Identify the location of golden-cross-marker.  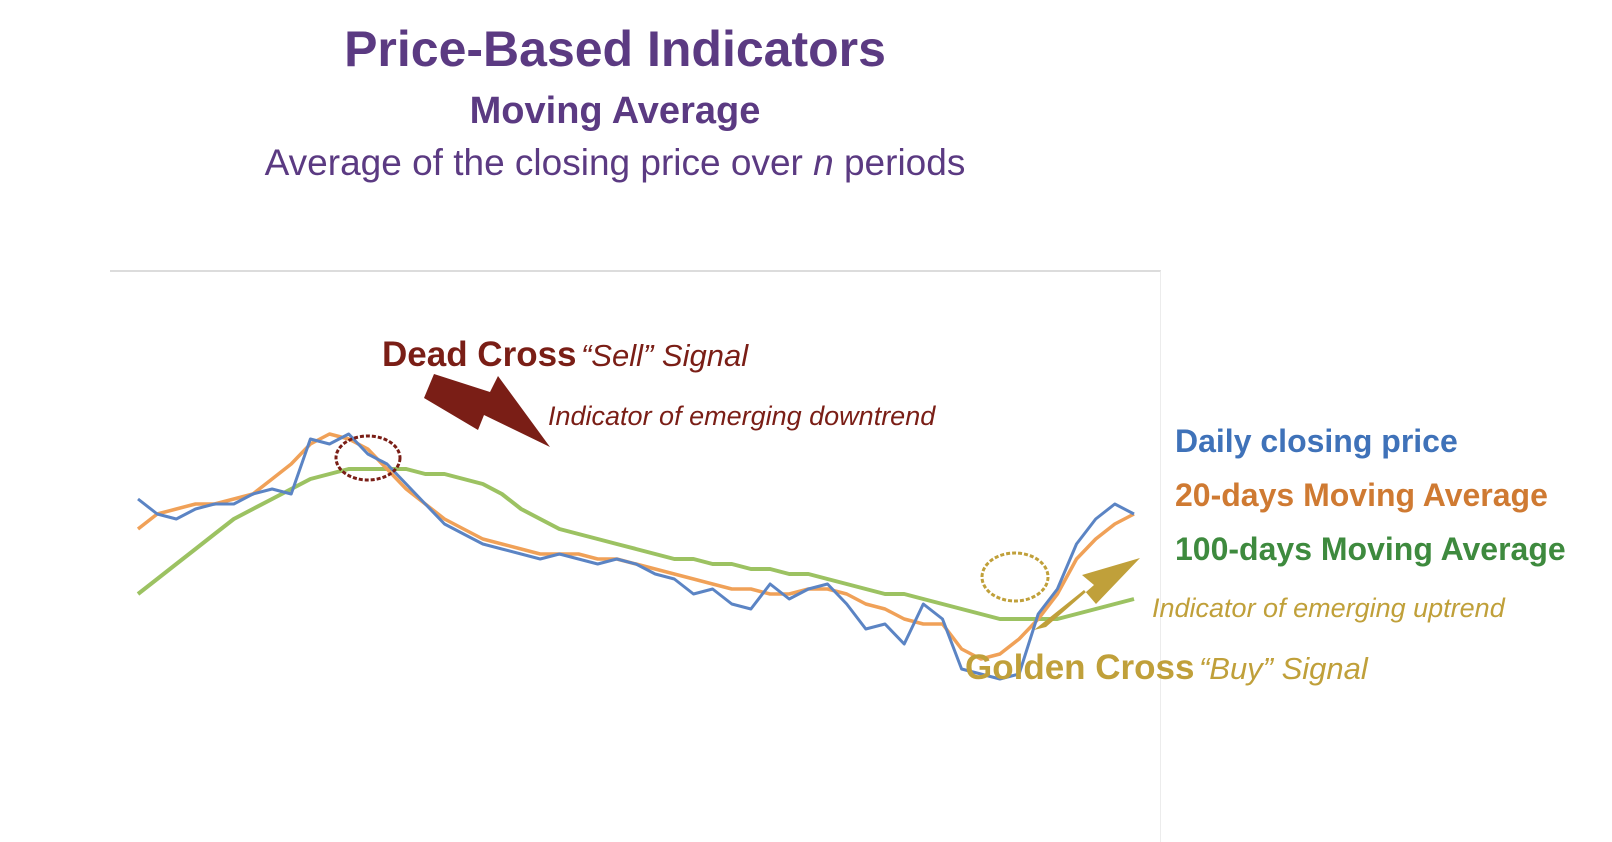
(1015, 577).